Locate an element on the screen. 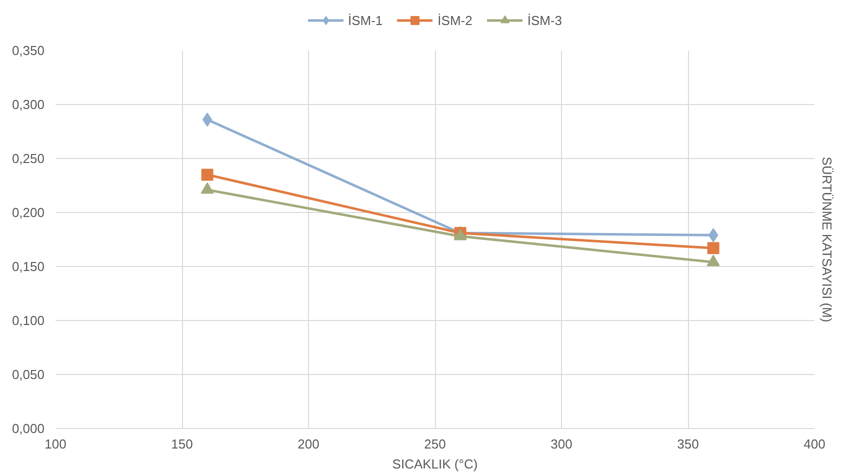 The image size is (841, 474). x-tick-label: 200 is located at coordinates (309, 444).